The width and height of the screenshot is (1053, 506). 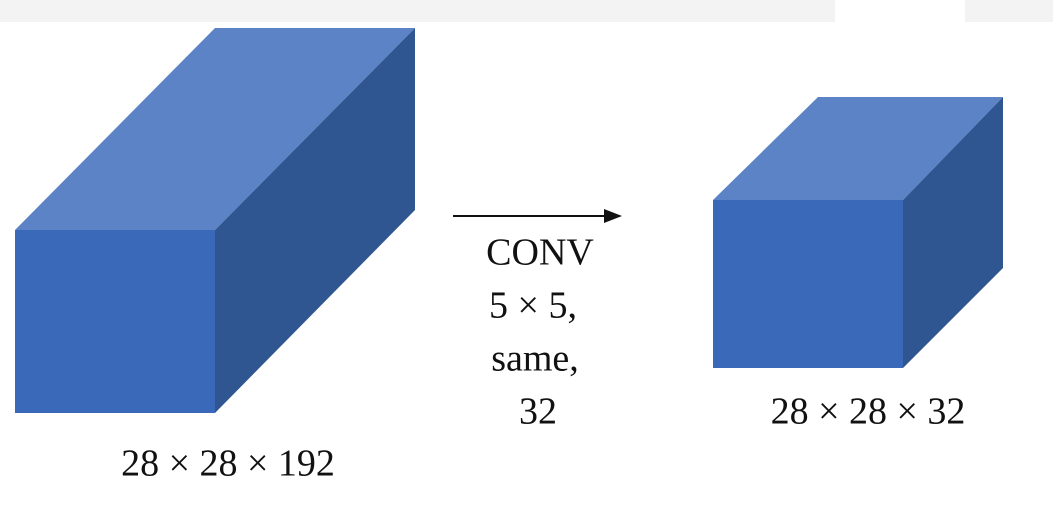 What do you see at coordinates (228, 464) in the screenshot?
I see `input-label: 28 × 28 × 192` at bounding box center [228, 464].